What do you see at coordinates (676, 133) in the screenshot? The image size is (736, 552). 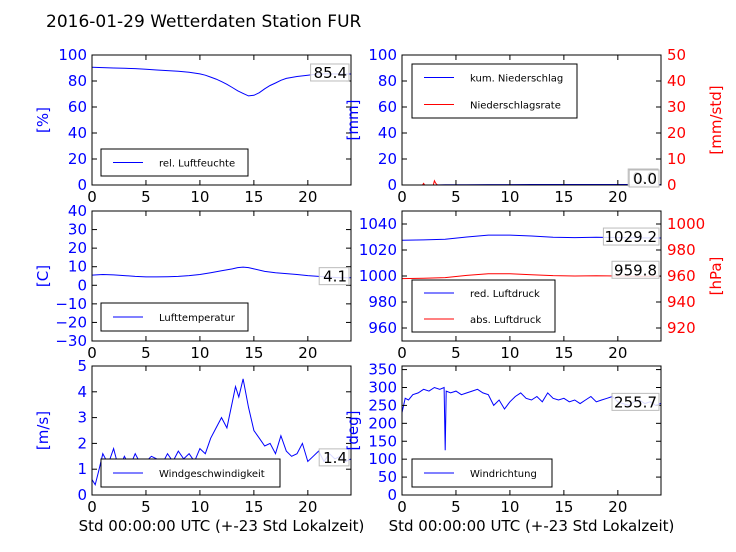 I see `y-tick-label-right: 20` at bounding box center [676, 133].